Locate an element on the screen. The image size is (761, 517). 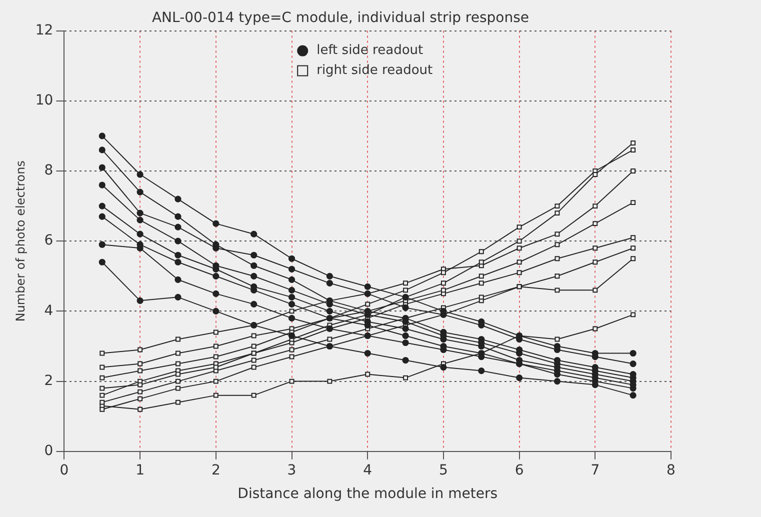
x-tick-label: 2 is located at coordinates (215, 470).